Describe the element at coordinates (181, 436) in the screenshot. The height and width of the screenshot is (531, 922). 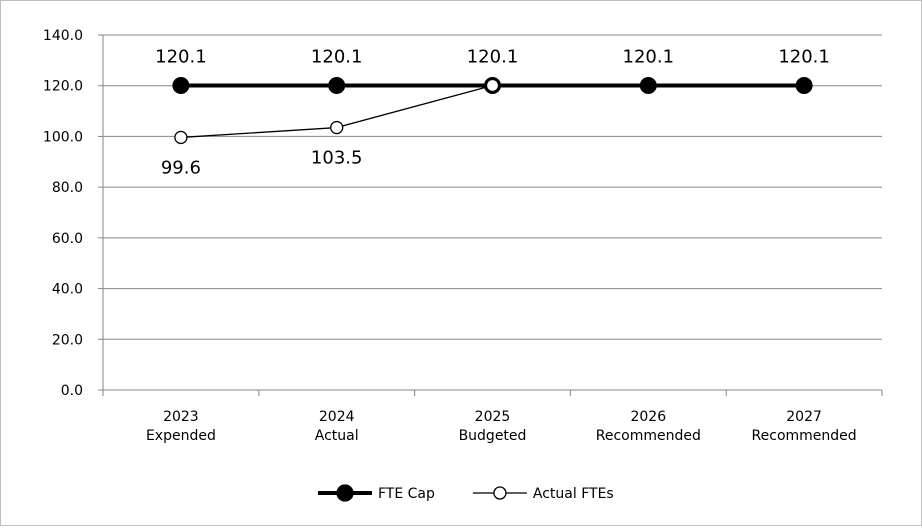
I see `x-tick-label-line: Expended` at that location.